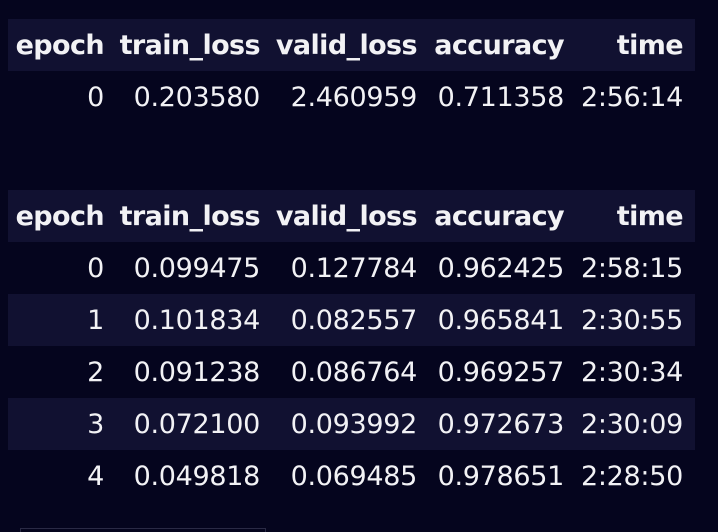 The width and height of the screenshot is (718, 532). Describe the element at coordinates (501, 424) in the screenshot. I see `cell-accuracy: 0.972673` at that location.